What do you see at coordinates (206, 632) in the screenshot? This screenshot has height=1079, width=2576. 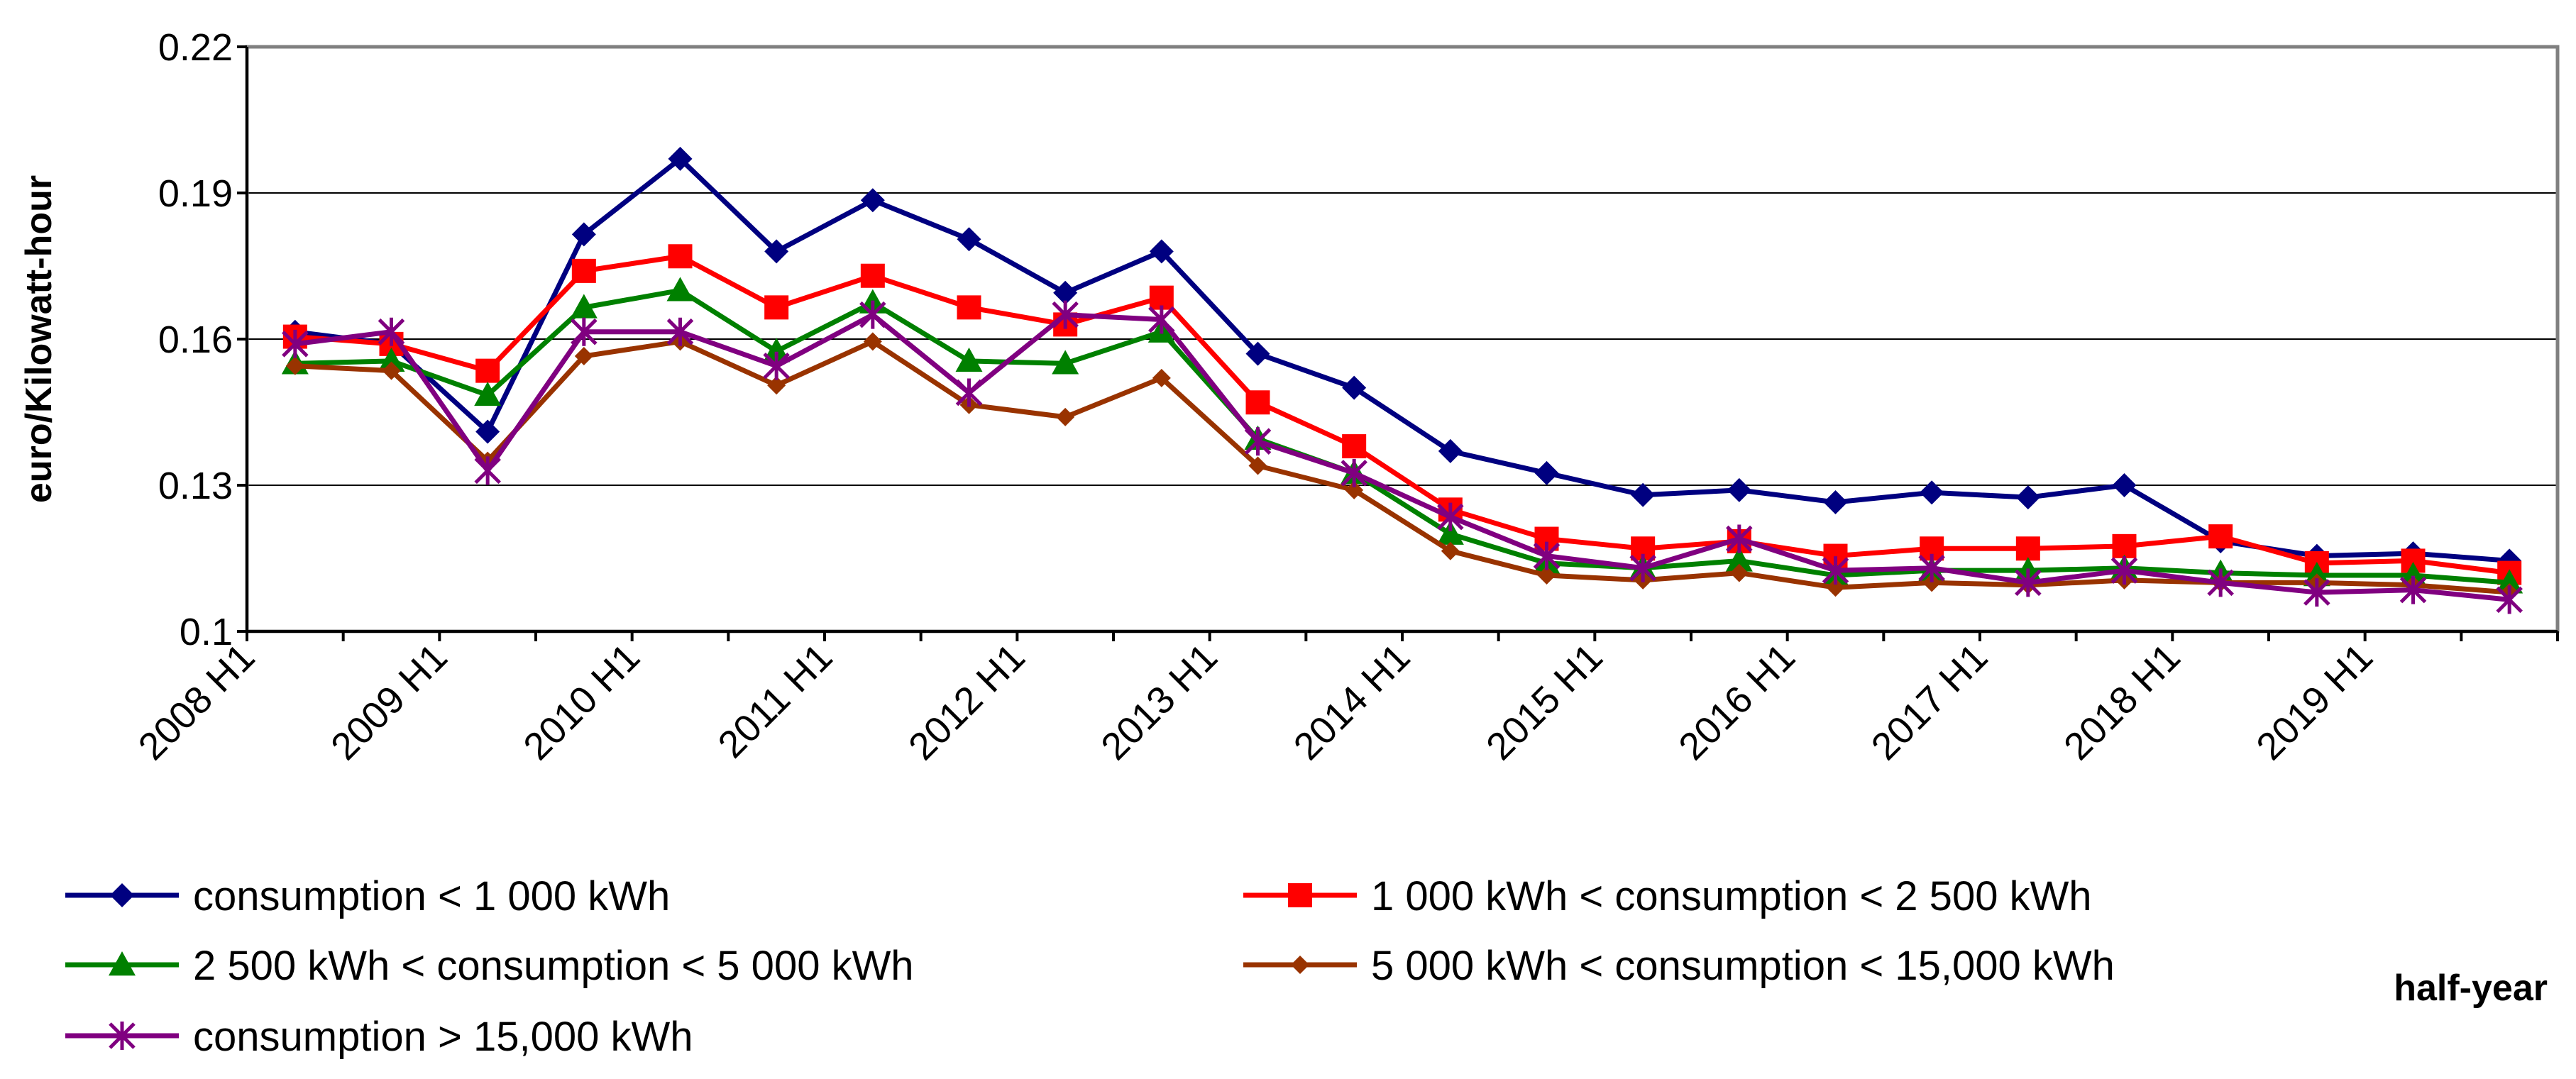 I see `y-tick-label: 0.1` at bounding box center [206, 632].